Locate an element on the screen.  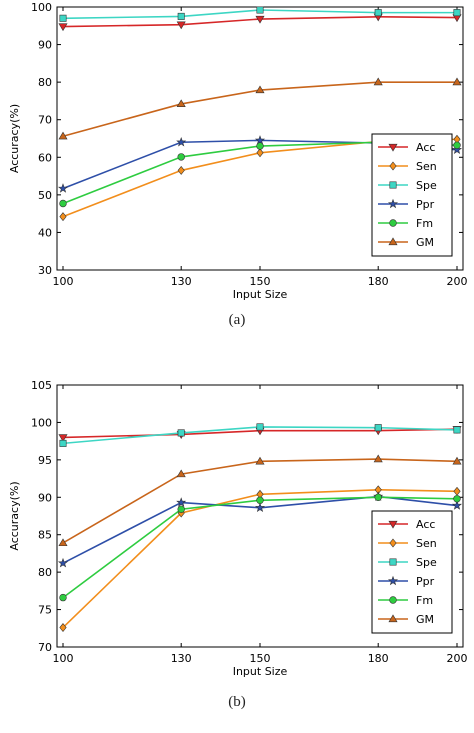
x-tick-label: 150 is located at coordinates (260, 281).